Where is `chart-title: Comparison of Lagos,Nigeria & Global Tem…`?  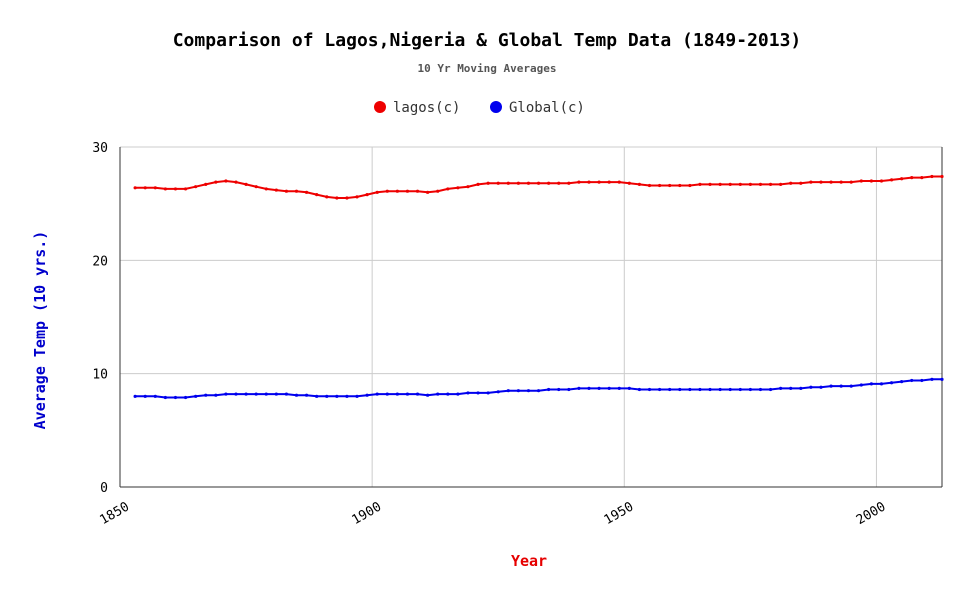
chart-title: Comparison of Lagos,Nigeria & Global Tem… is located at coordinates (487, 40).